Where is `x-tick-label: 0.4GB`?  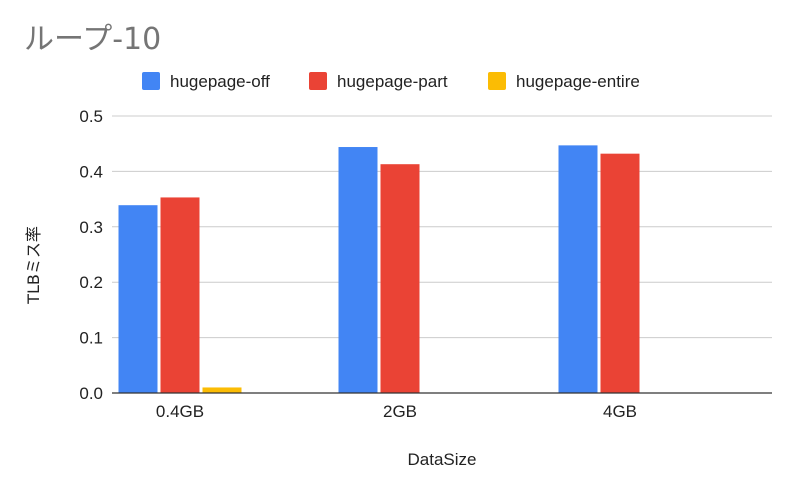 x-tick-label: 0.4GB is located at coordinates (180, 411).